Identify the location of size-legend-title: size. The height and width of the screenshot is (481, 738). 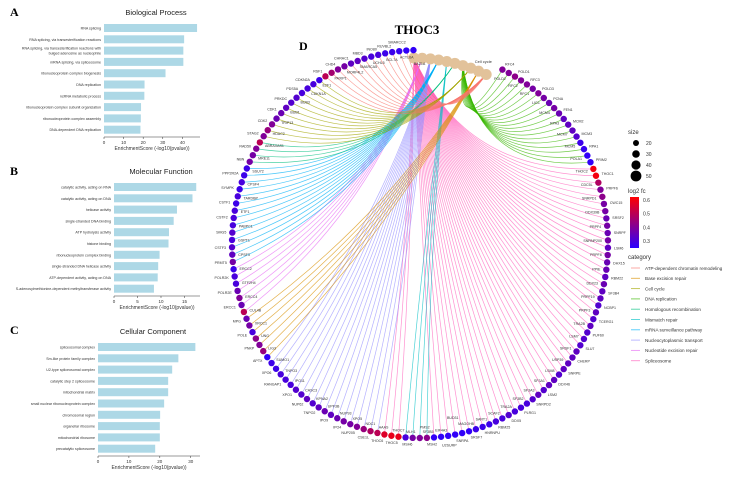
(633, 133).